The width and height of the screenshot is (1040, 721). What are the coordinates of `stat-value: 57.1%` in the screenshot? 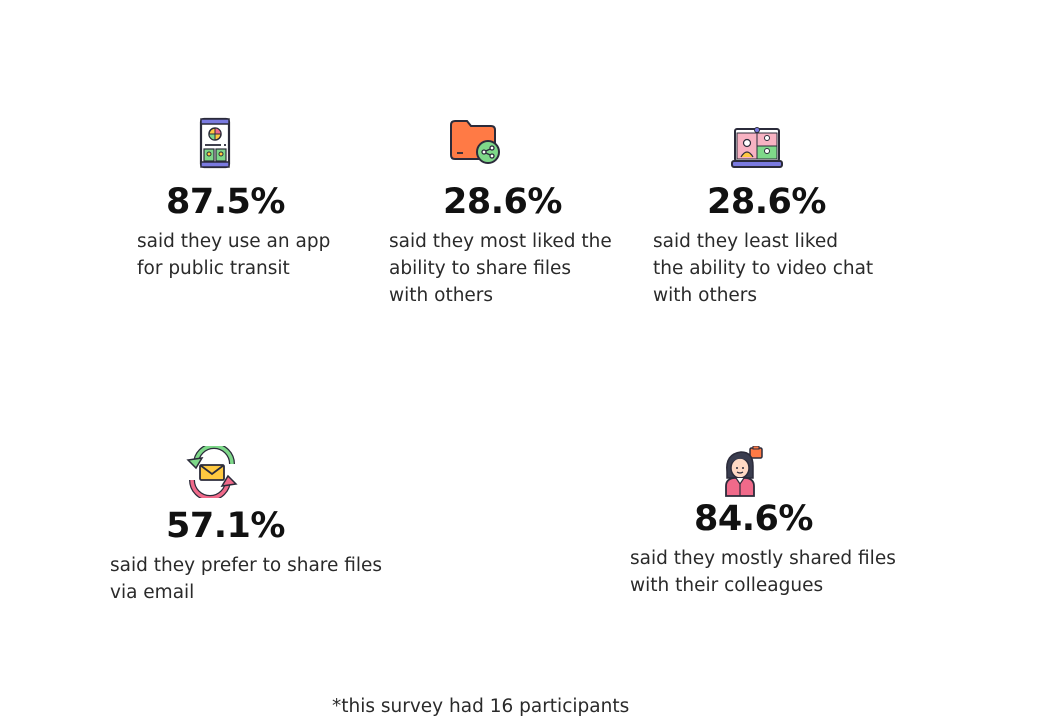 It's located at (225, 526).